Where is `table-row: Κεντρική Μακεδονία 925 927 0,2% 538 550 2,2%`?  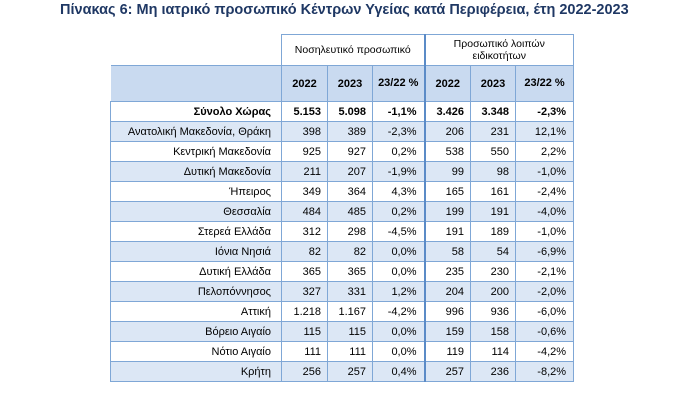
table-row: Κεντρική Μακεδονία 925 927 0,2% 538 550 2,2% is located at coordinates (342, 151).